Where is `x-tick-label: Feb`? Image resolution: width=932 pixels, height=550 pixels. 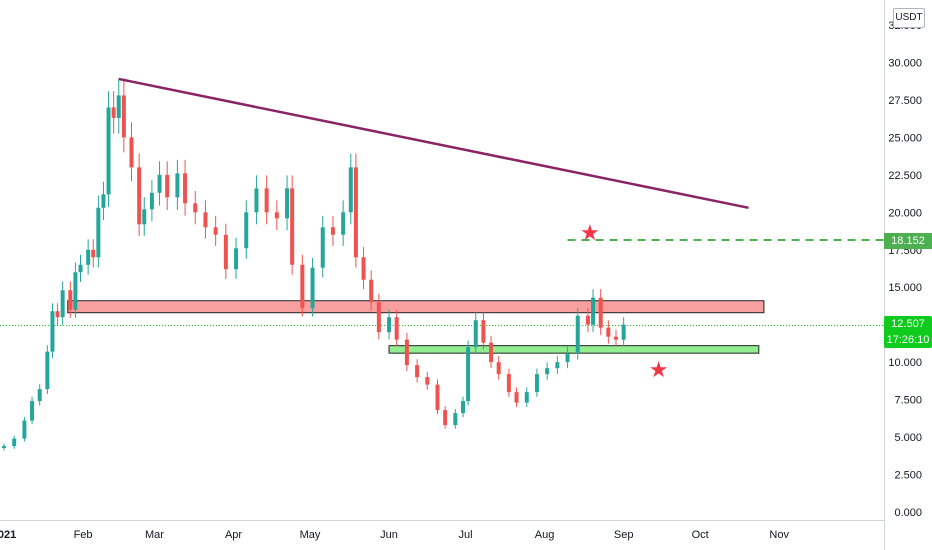
x-tick-label: Feb is located at coordinates (83, 535).